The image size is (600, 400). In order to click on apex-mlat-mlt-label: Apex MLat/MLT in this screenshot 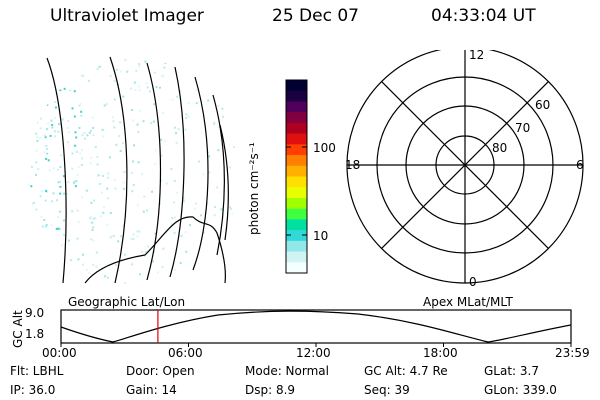, I will do `click(468, 302)`.